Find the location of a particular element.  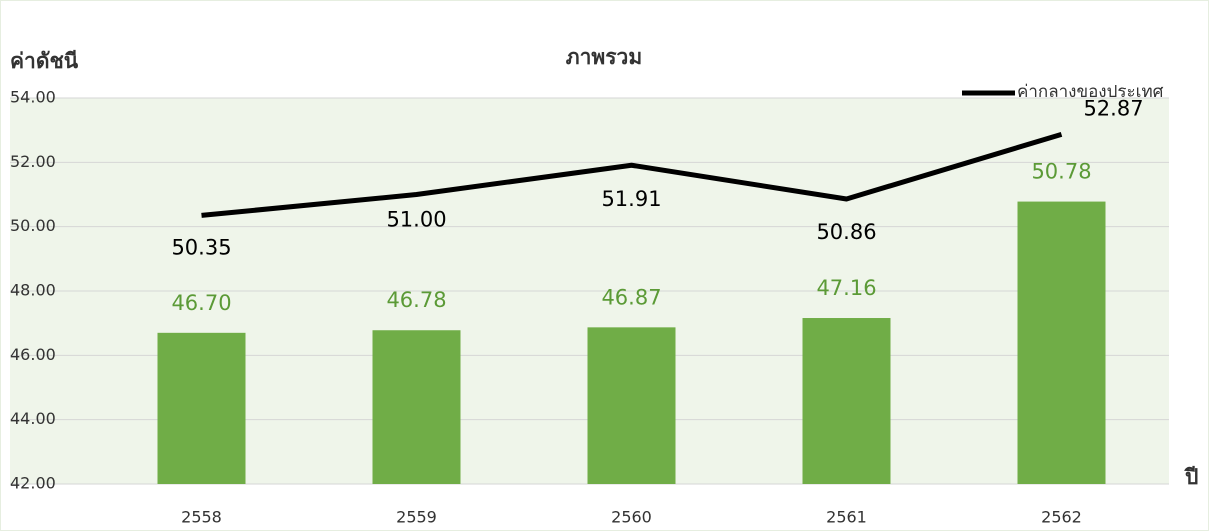

y-tick-label: 46.00 is located at coordinates (33, 354).